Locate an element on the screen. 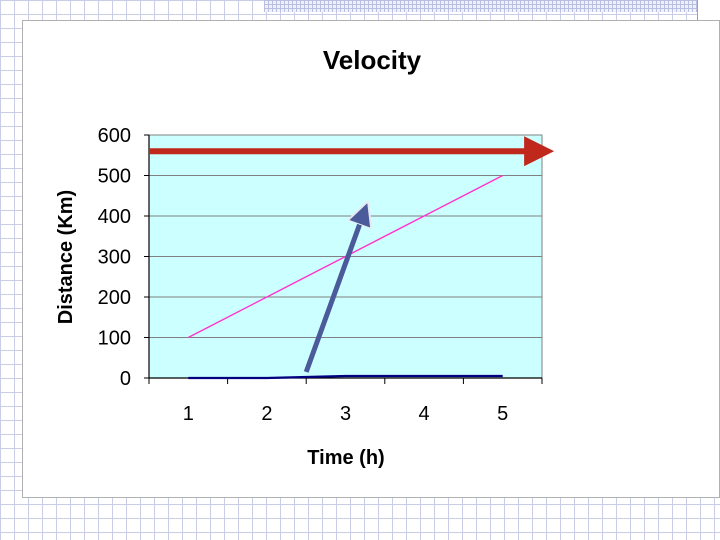  y-axis-title: Distance (Km) is located at coordinates (66, 257).